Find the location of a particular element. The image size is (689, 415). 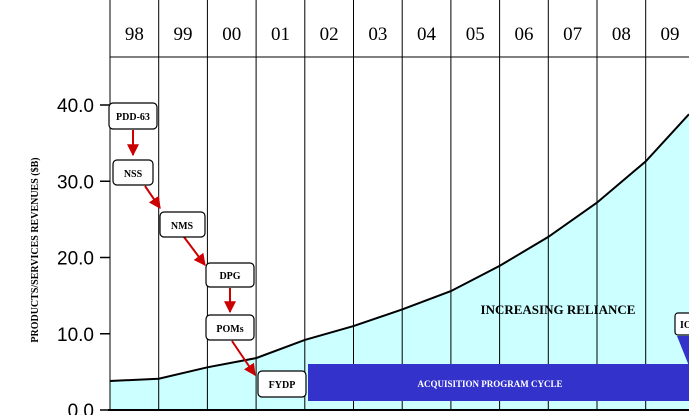

svg-text: POMs is located at coordinates (229, 329).